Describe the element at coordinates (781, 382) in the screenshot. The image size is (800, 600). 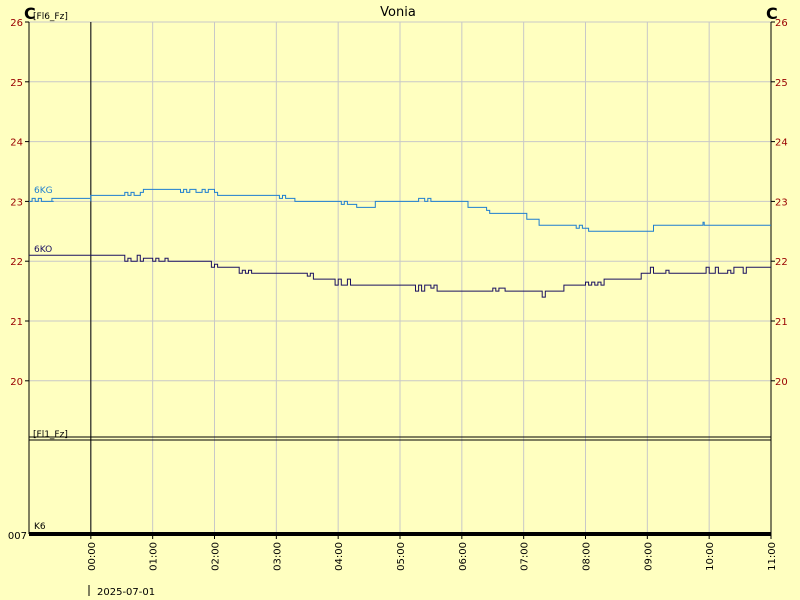
I see `y-tick-label-right: 20` at that location.